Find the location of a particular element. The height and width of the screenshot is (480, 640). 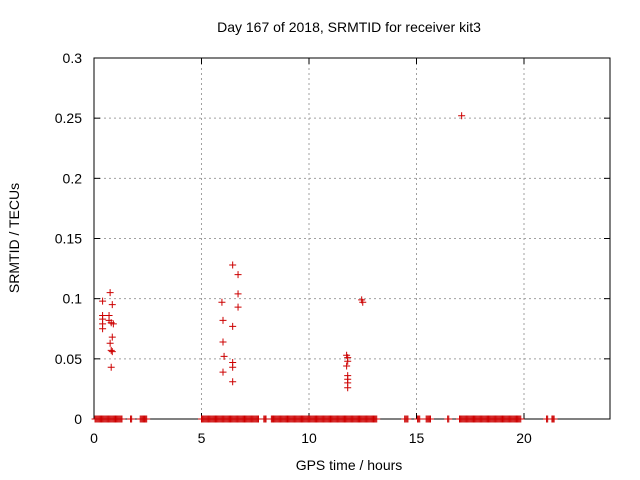

y-tick-label: 0.15 is located at coordinates (68, 239).